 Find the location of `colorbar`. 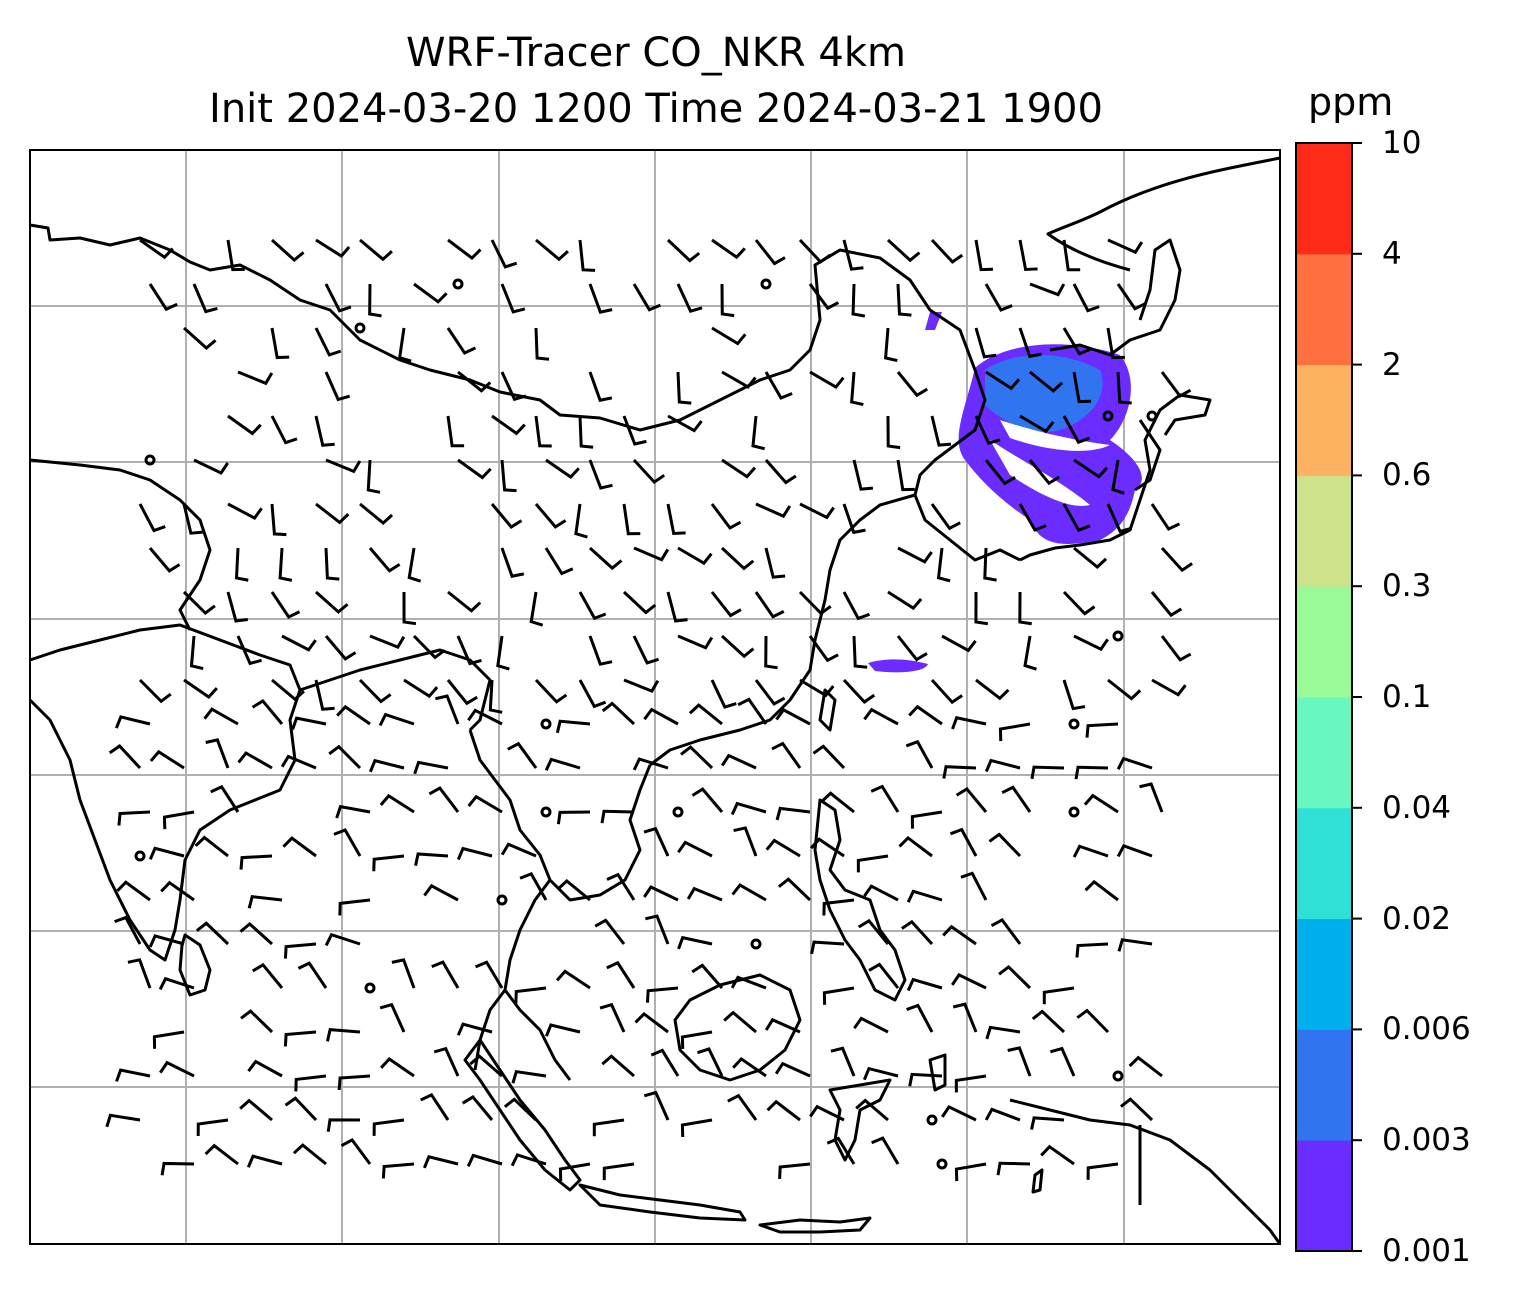

colorbar is located at coordinates (1328, 697).